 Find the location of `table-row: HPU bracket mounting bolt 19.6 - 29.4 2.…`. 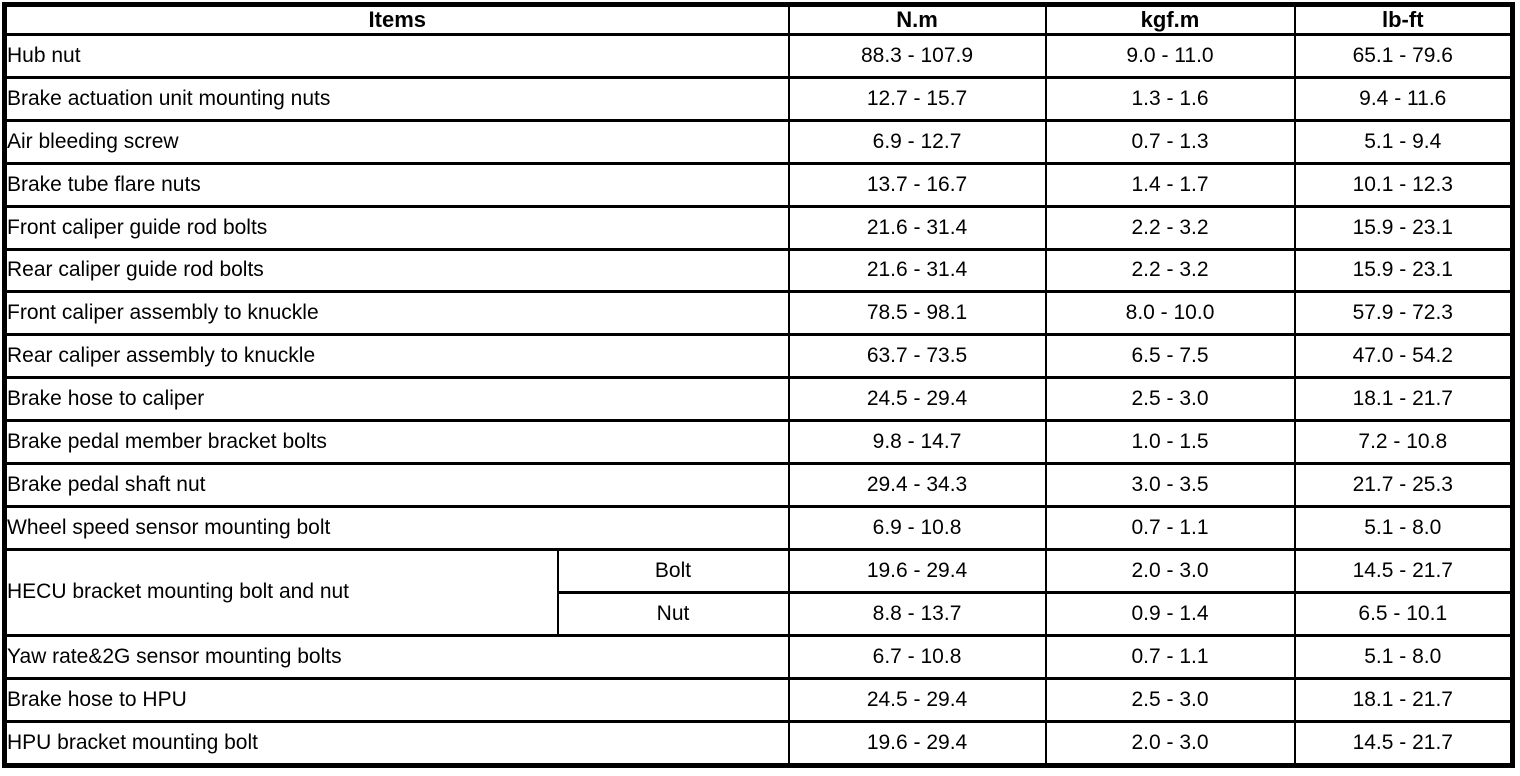

table-row: HPU bracket mounting bolt 19.6 - 29.4 2.… is located at coordinates (758, 743).